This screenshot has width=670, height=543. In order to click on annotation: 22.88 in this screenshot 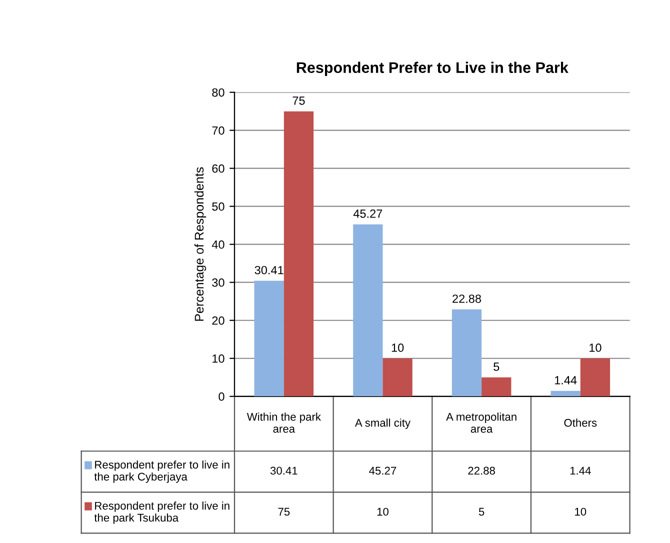, I will do `click(466, 298)`.